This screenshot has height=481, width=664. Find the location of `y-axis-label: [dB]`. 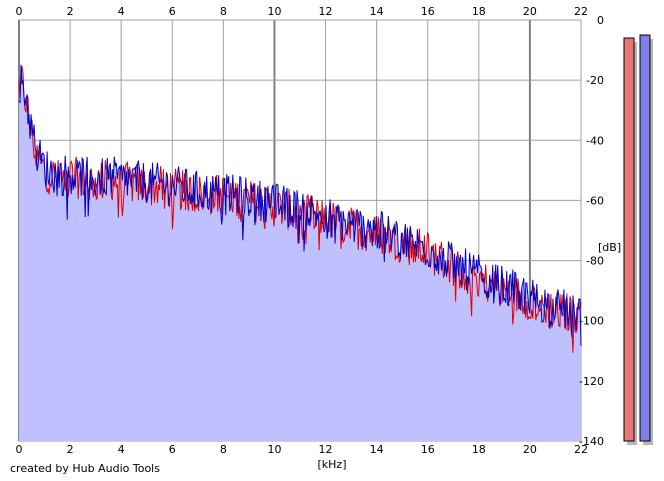

y-axis-label: [dB] is located at coordinates (609, 247).